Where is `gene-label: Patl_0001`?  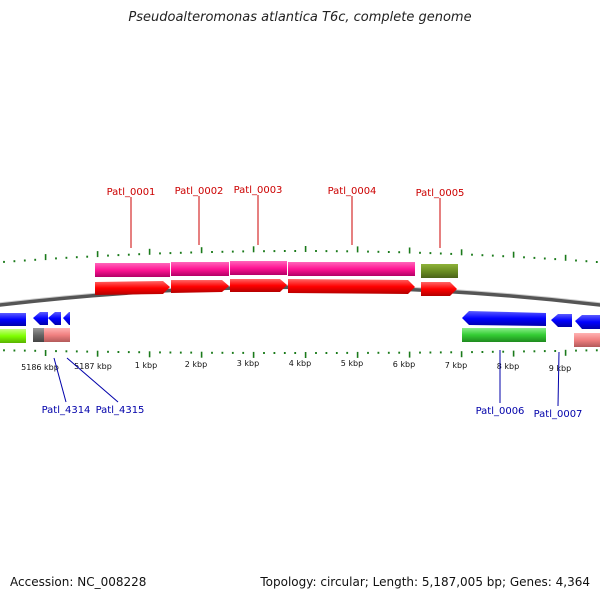
gene-label: Patl_0001 is located at coordinates (131, 192).